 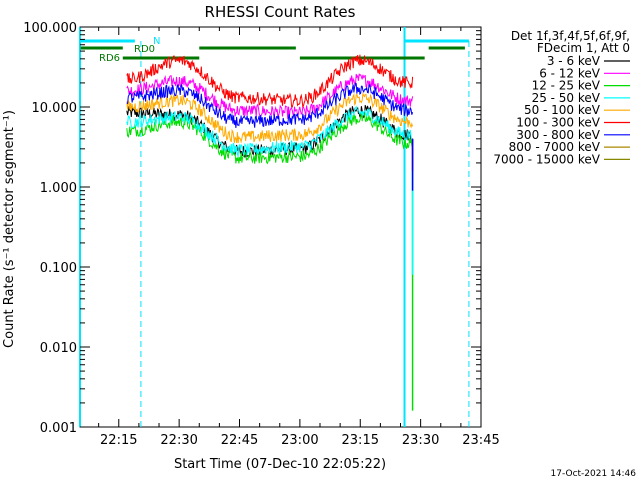 I want to click on legend-header-1: Det 1f,3f,4f,5f,6f,9f,, so click(x=570, y=36).